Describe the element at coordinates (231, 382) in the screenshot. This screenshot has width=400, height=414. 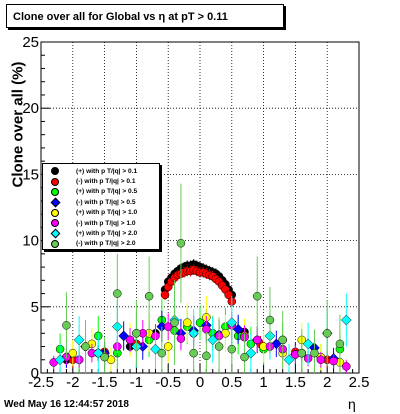
I see `x-tick-label: 0.5` at that location.